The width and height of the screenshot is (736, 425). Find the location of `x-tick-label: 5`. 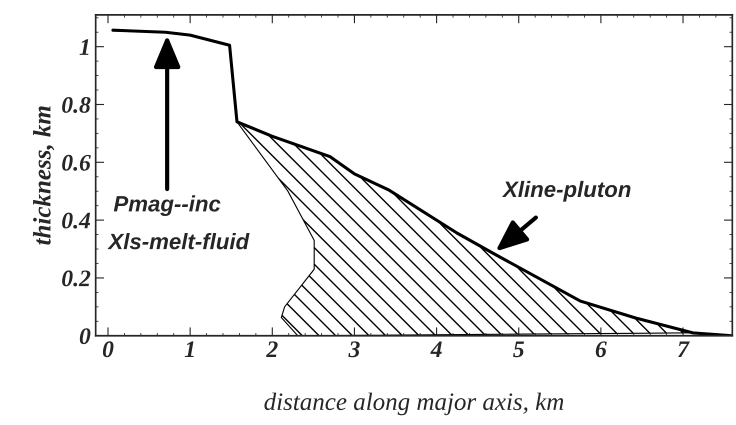

x-tick-label: 5 is located at coordinates (518, 350).